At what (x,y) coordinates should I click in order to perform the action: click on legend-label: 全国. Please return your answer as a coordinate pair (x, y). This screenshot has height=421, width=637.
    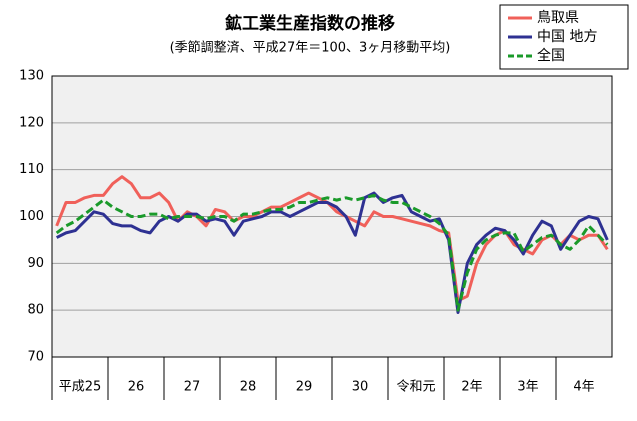
    Looking at the image, I should click on (551, 55).